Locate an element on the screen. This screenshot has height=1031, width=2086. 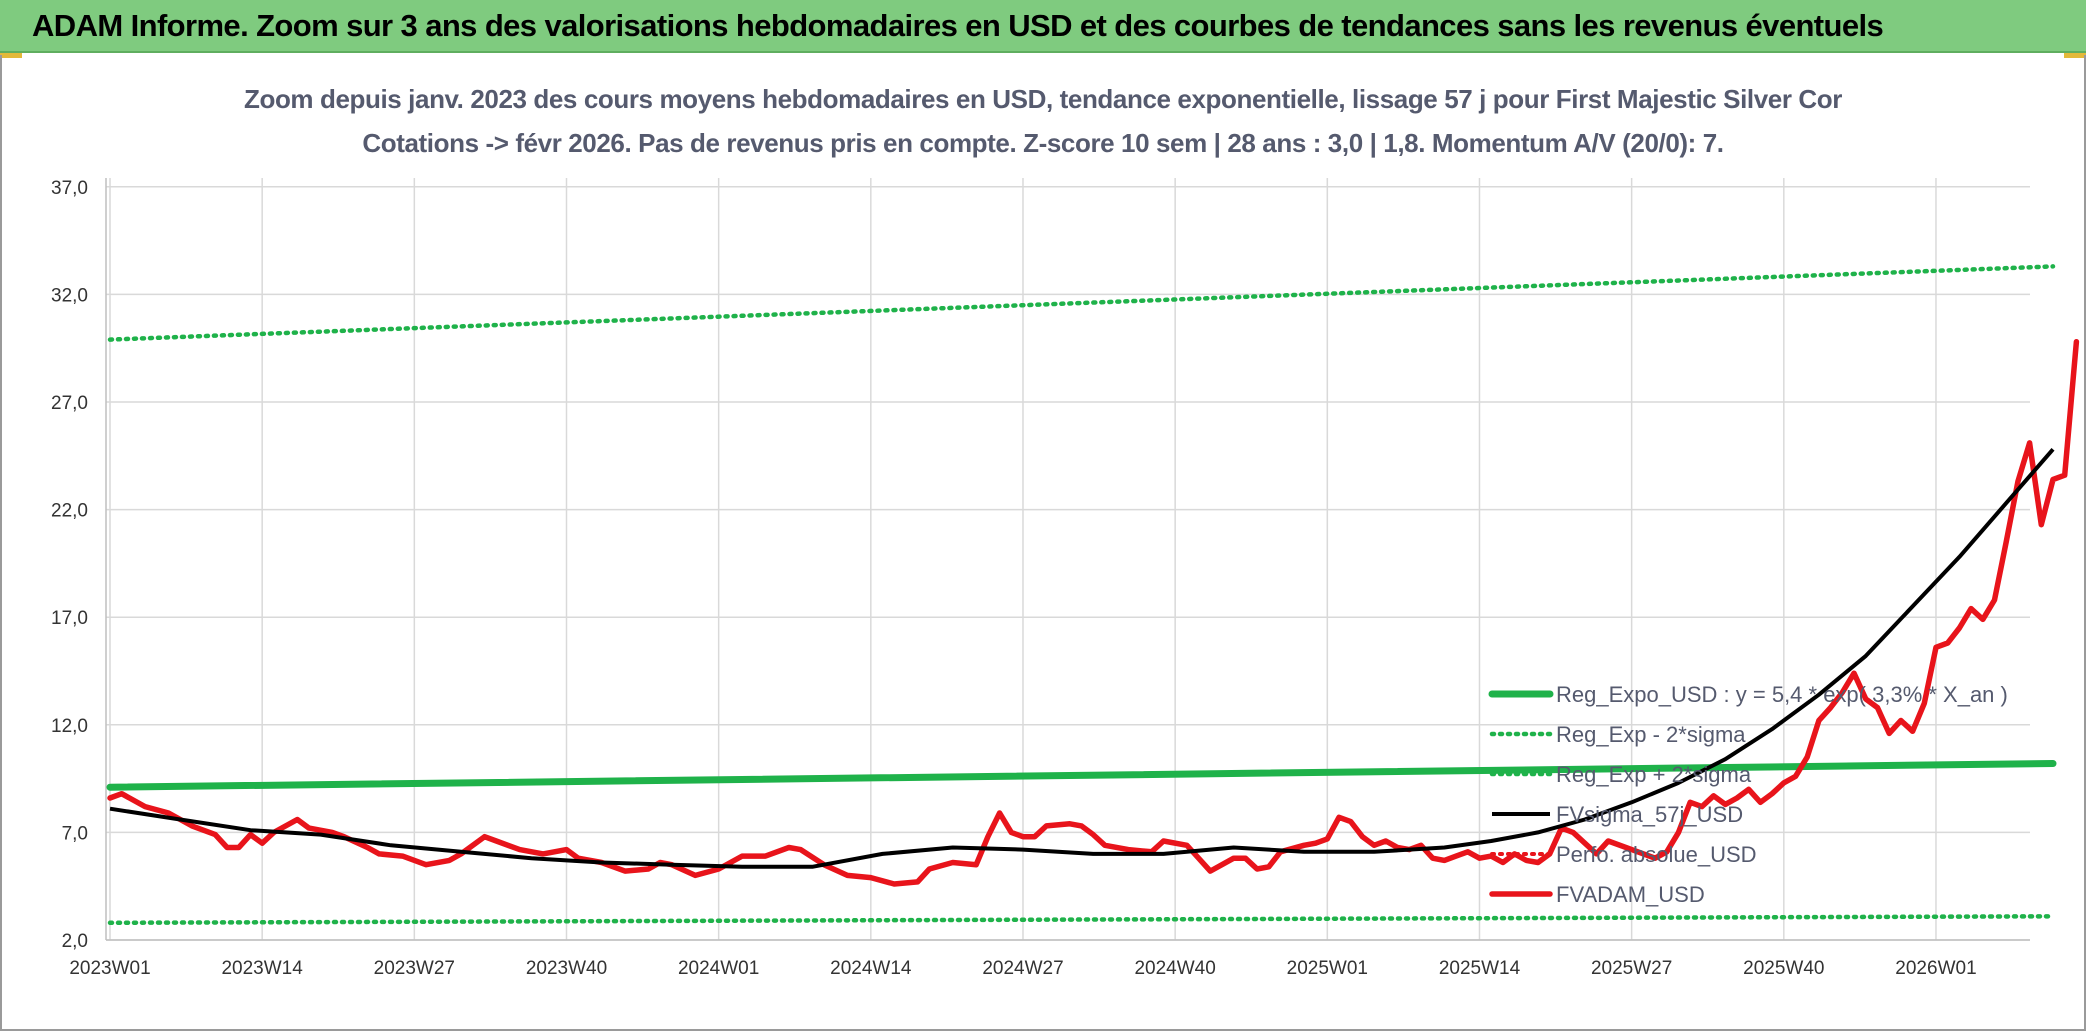
corner-accent-left is located at coordinates (11, 55).